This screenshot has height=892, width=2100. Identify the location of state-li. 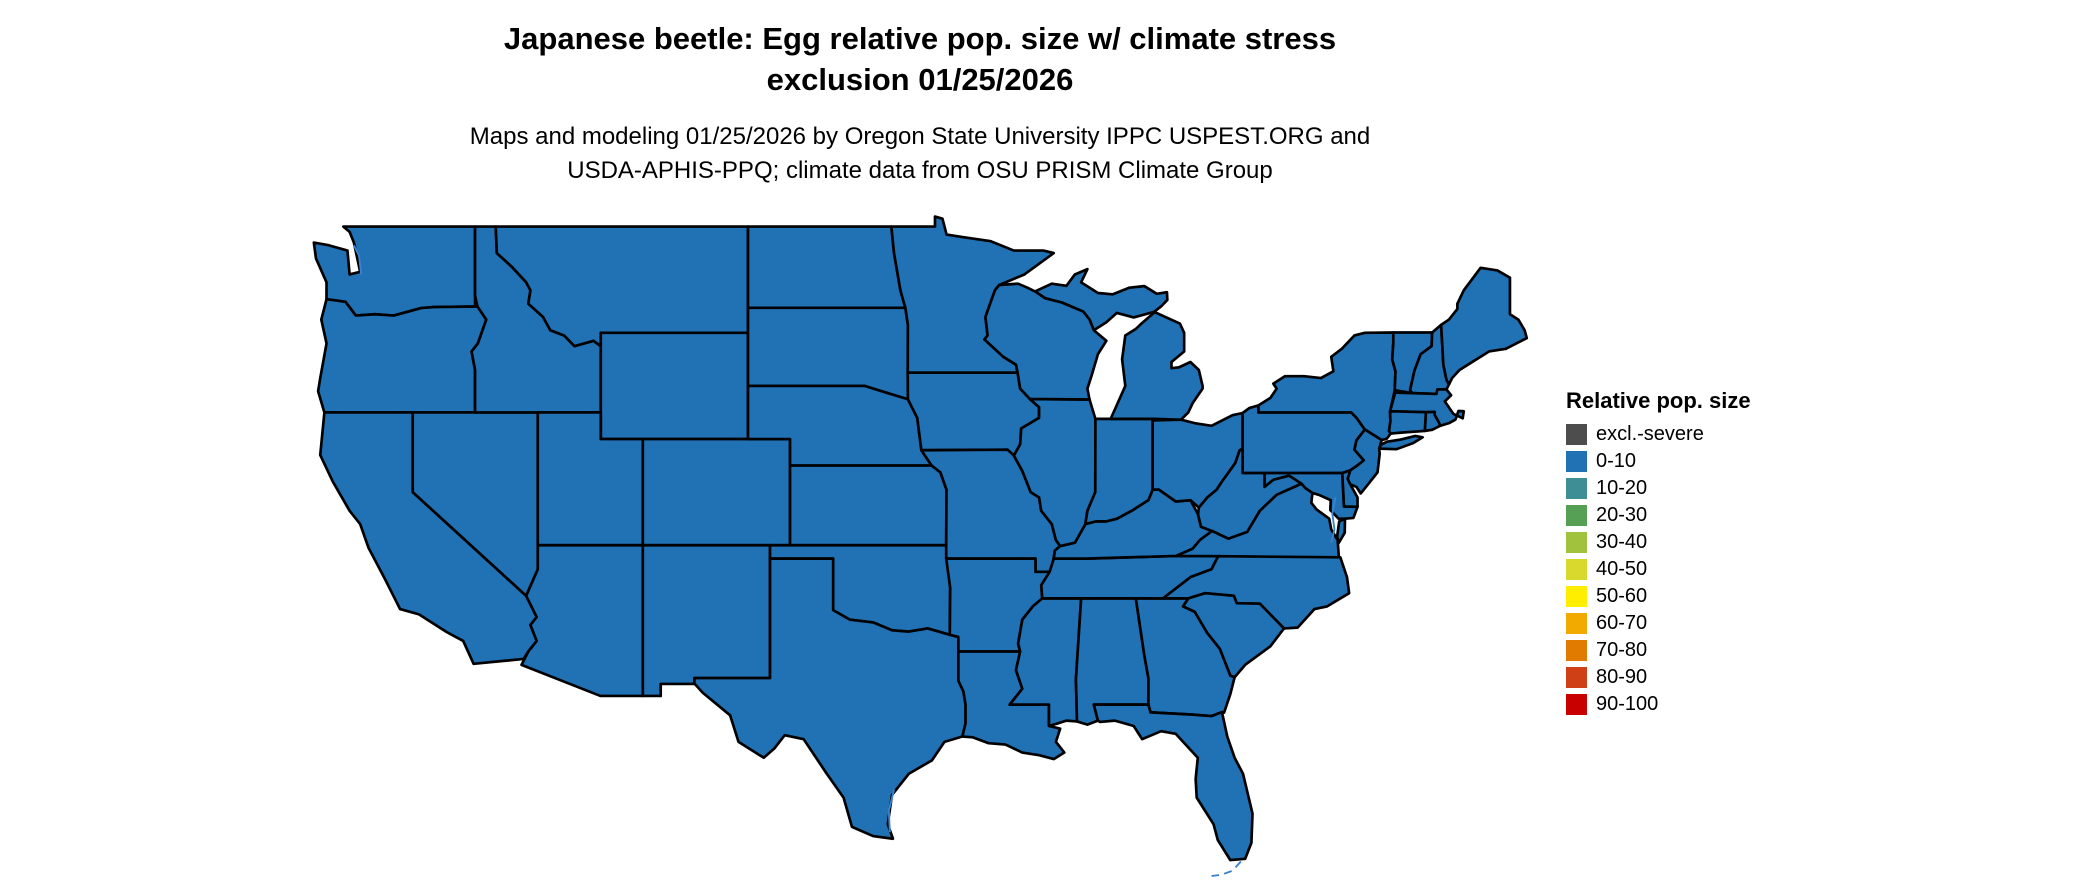
(1401, 442).